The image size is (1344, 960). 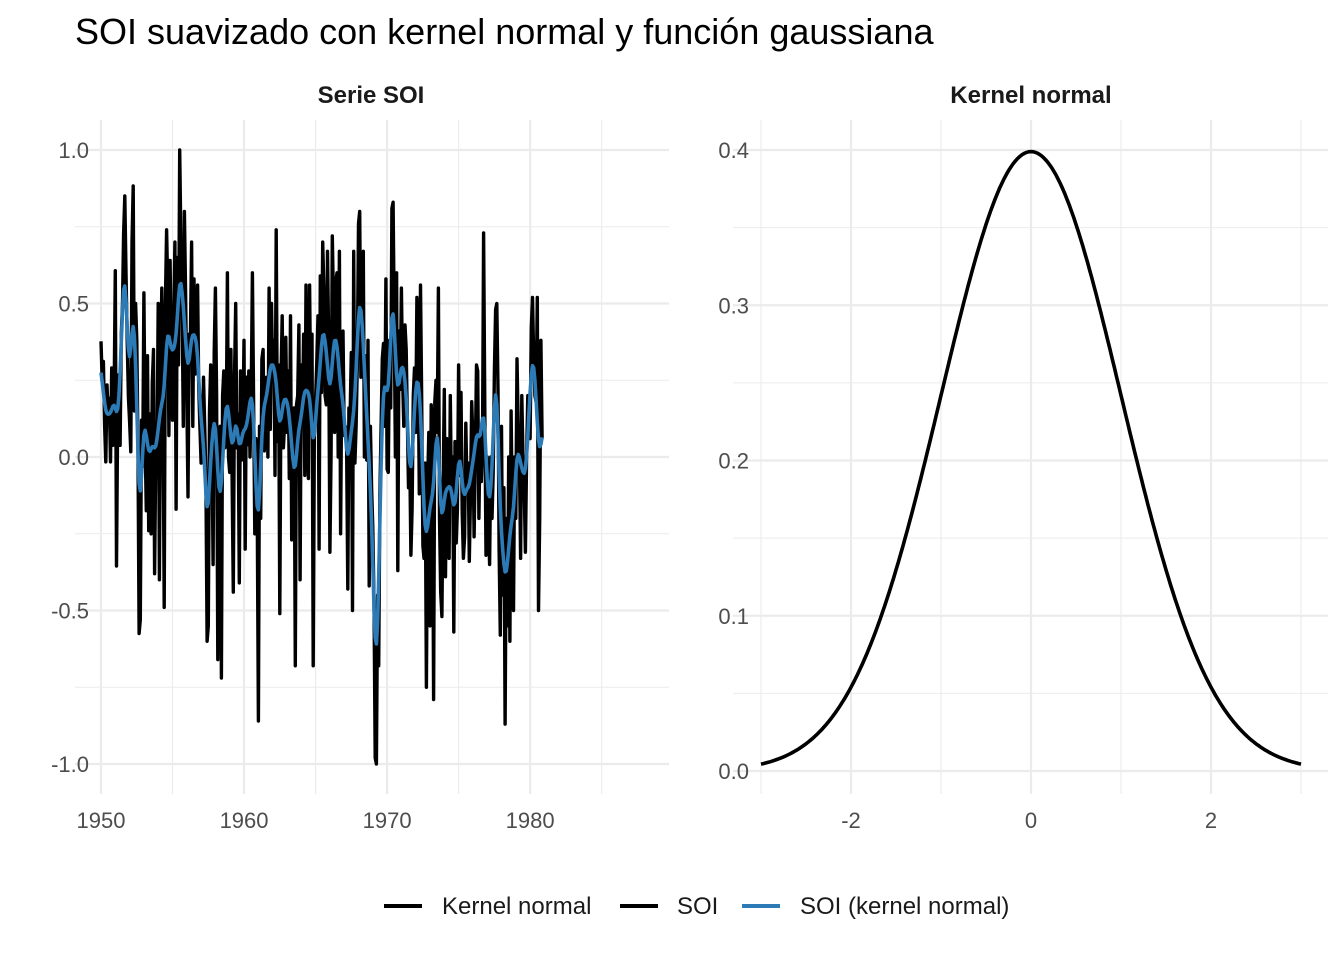 I want to click on soi-x-tick-label: 1980, so click(x=530, y=820).